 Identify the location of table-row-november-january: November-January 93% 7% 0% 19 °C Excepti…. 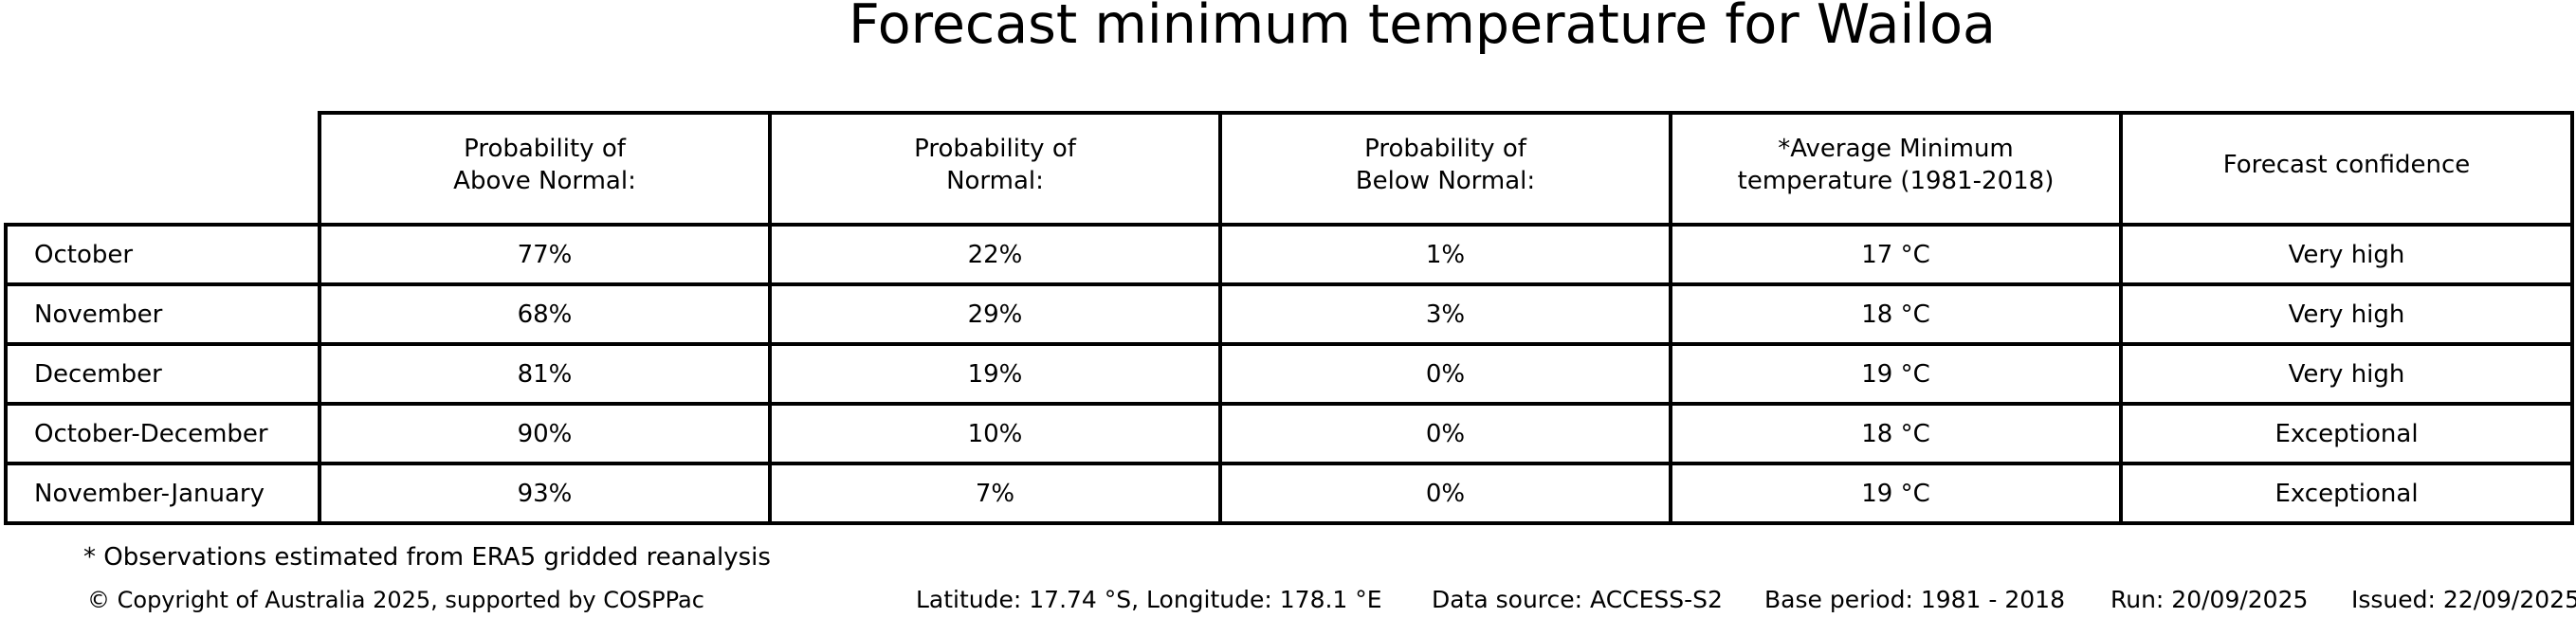
(1289, 493).